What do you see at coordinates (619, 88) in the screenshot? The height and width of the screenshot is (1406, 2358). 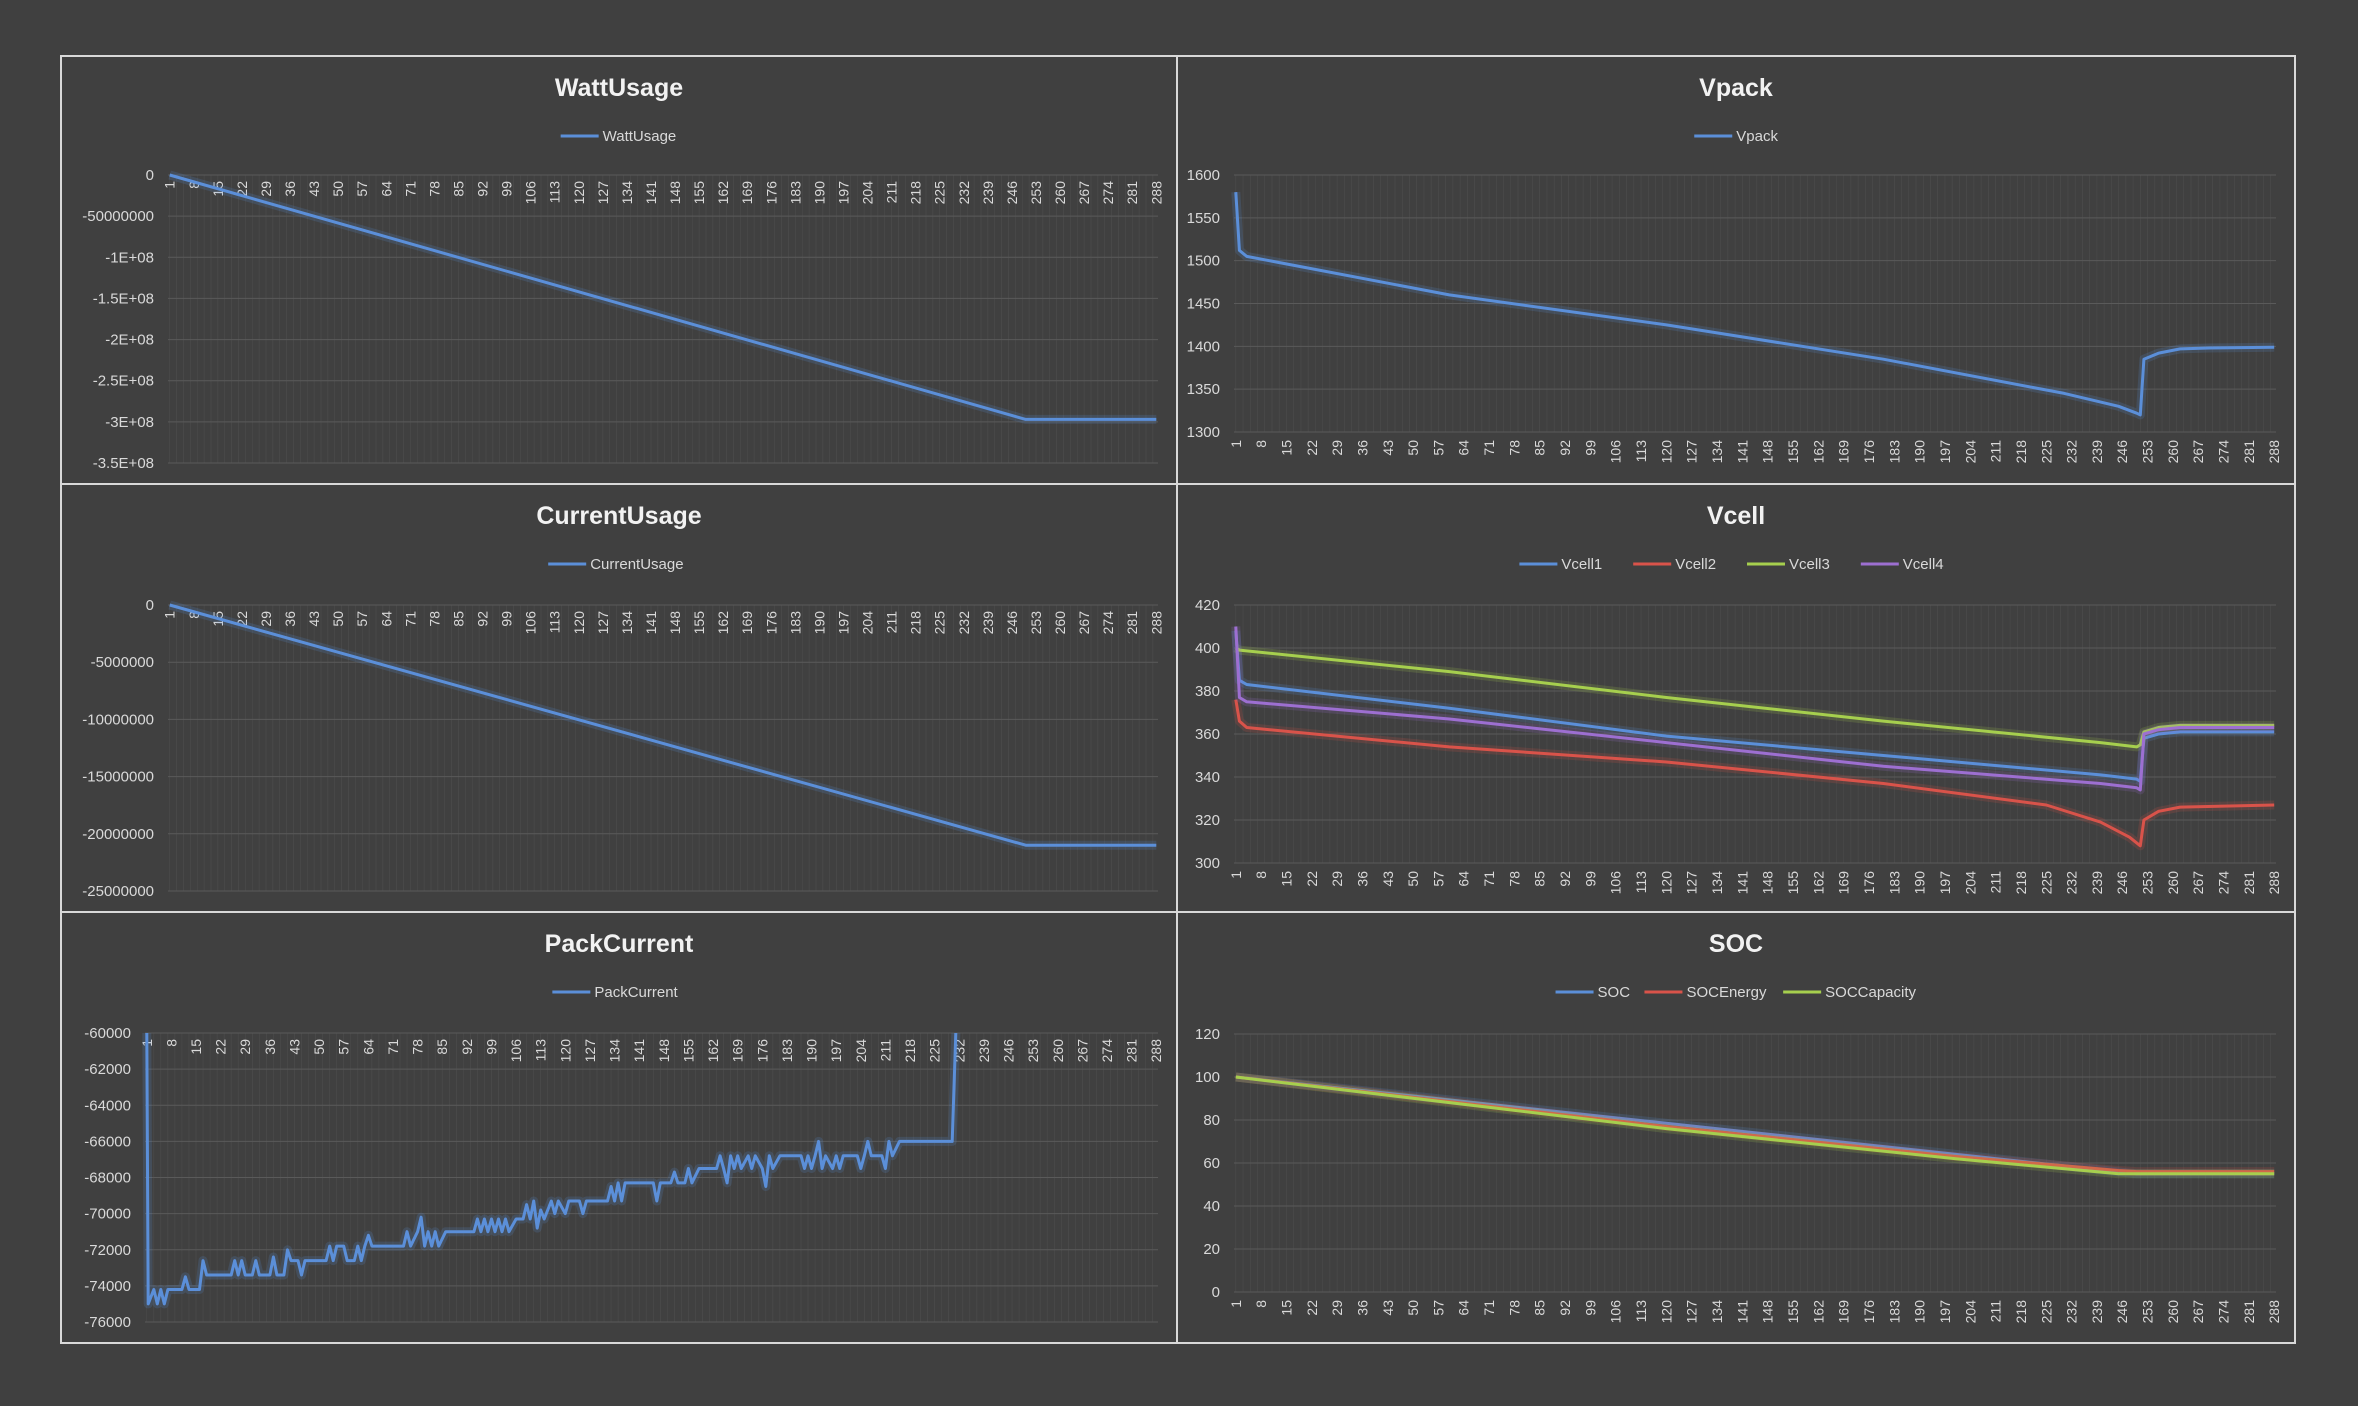 I see `chart-title: WattUsage` at bounding box center [619, 88].